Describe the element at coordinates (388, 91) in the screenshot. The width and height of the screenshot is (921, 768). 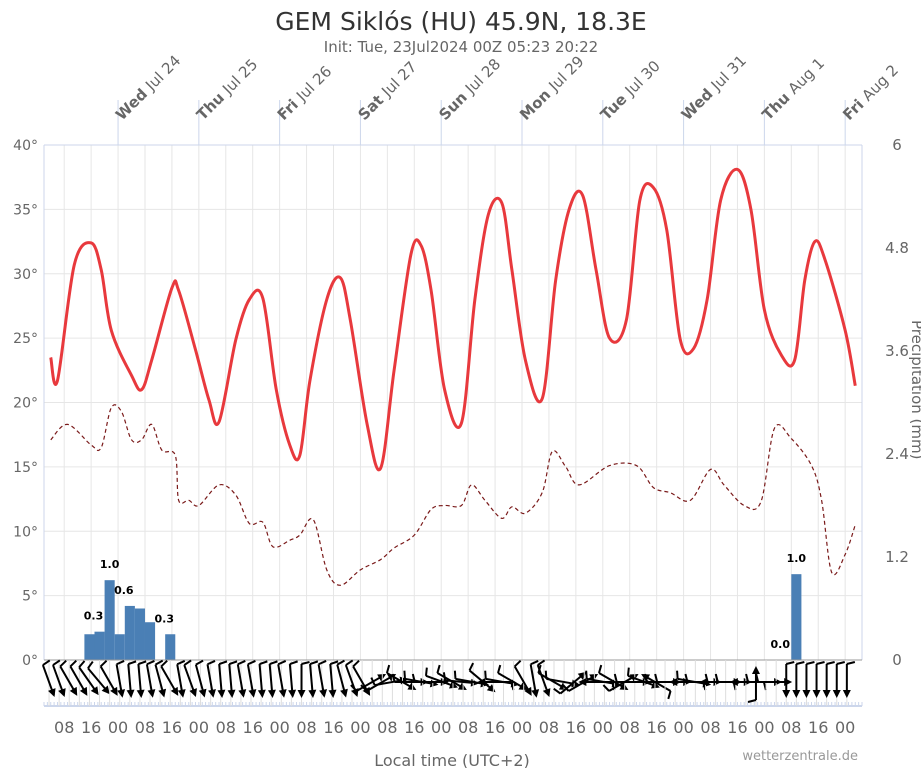
I see `date-label: Sat Jul 27` at that location.